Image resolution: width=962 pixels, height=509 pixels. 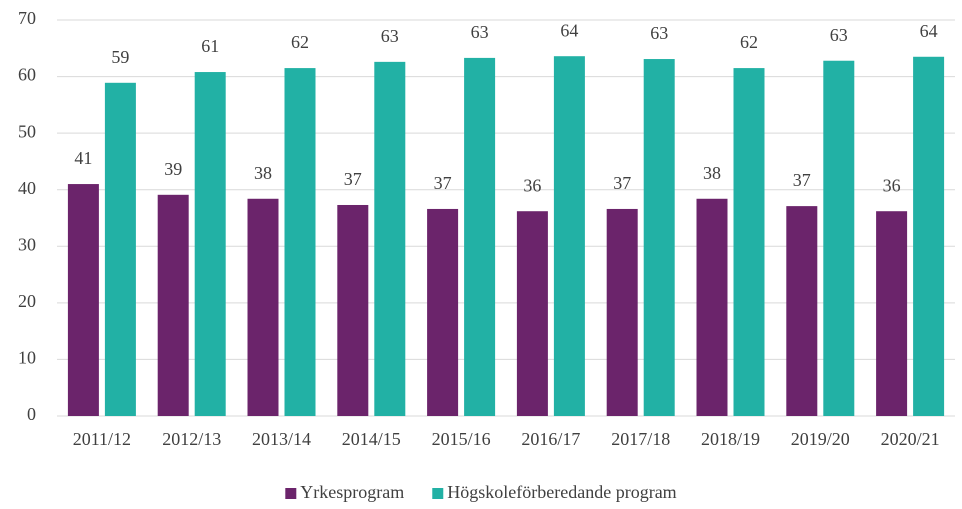 I want to click on y-tick-label: 70, so click(x=27, y=18).